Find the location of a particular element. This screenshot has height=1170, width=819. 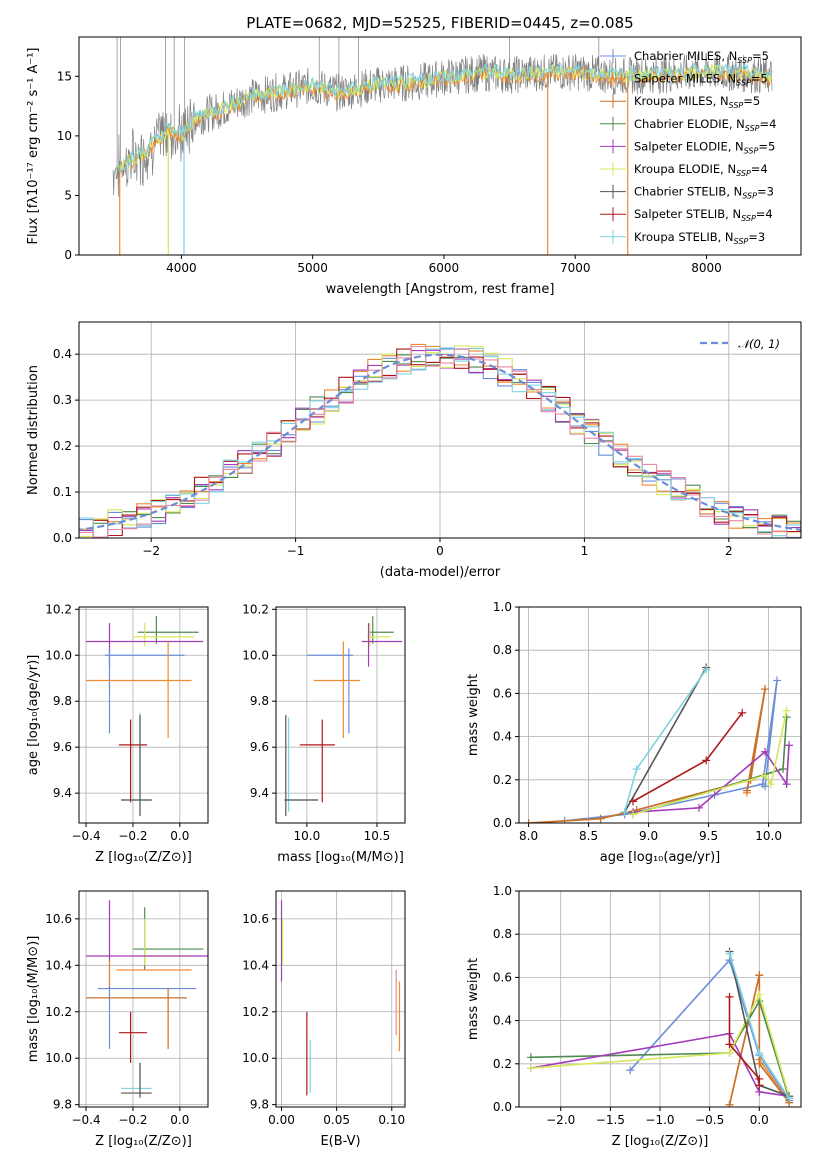

x-tick-label: 0.10 is located at coordinates (391, 1120).